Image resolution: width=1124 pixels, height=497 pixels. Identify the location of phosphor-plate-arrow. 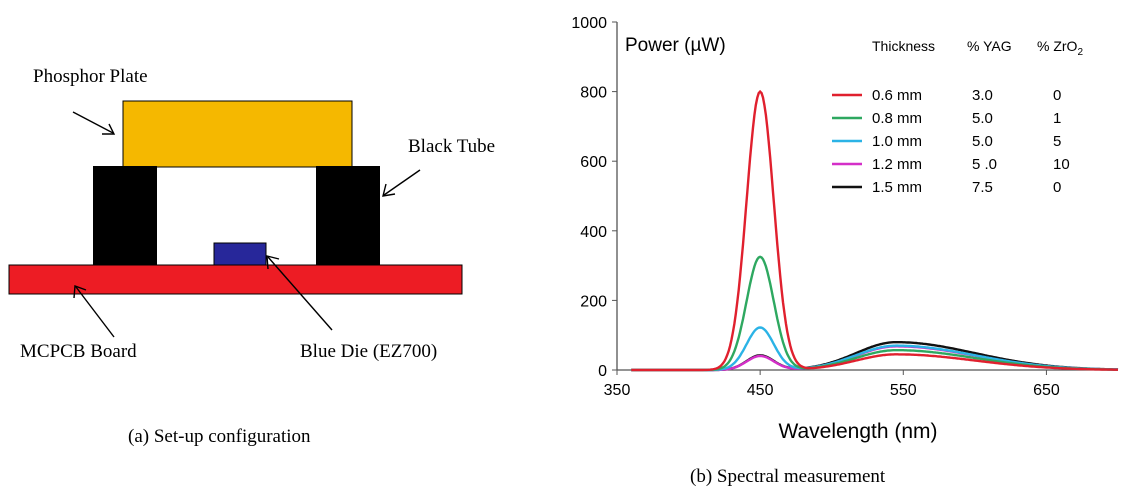
(93, 122).